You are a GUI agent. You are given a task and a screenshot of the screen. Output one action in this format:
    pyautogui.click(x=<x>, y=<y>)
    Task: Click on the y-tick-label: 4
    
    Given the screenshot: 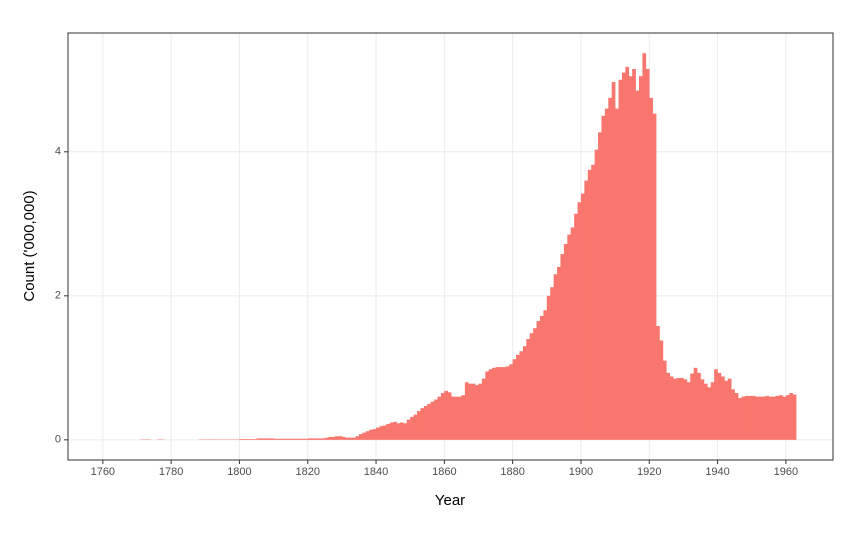 What is the action you would take?
    pyautogui.click(x=58, y=152)
    